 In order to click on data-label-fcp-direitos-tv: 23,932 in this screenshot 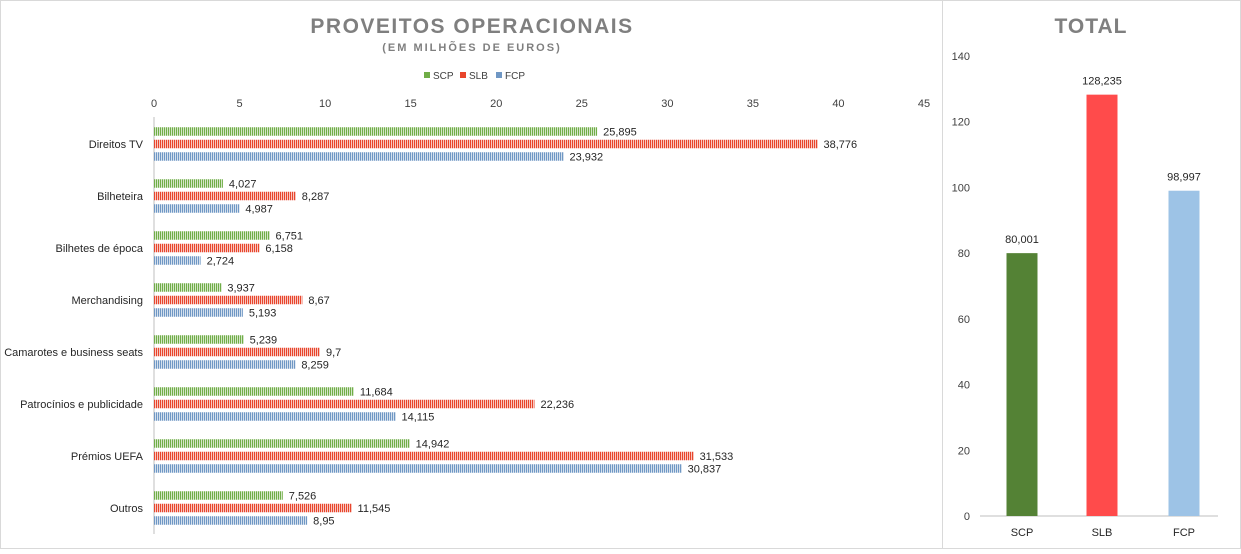, I will do `click(587, 157)`.